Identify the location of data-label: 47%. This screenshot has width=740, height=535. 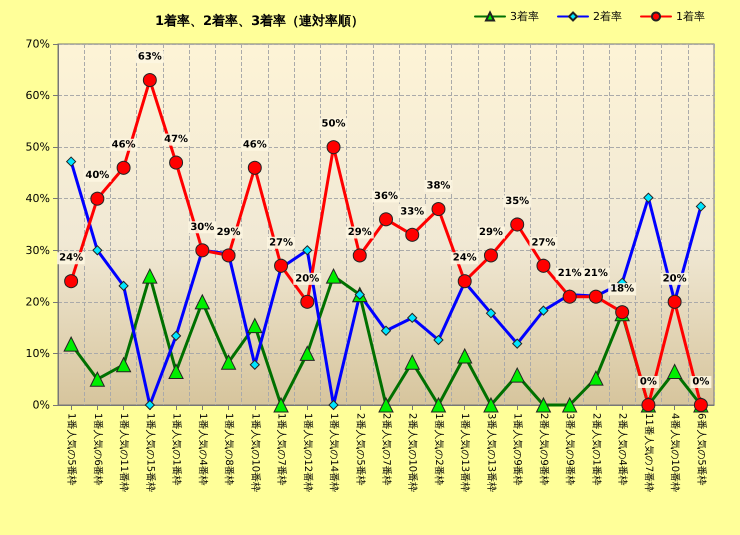
(176, 140).